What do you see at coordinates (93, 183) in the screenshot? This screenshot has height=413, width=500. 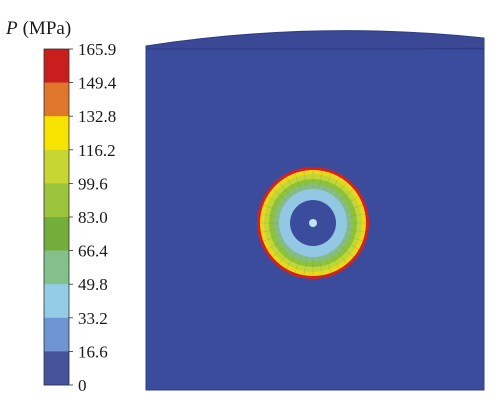 I see `color-bar-tick-label: 99.6` at bounding box center [93, 183].